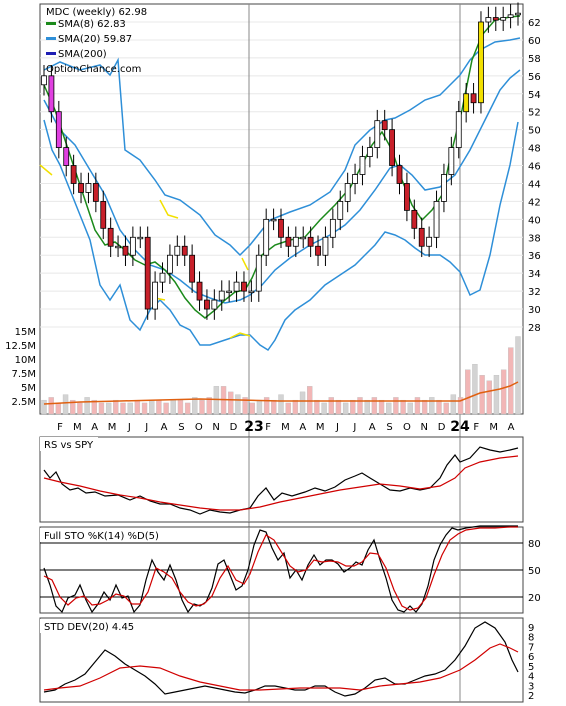  Describe the element at coordinates (534, 292) in the screenshot. I see `price-y-tick-label: 32` at that location.